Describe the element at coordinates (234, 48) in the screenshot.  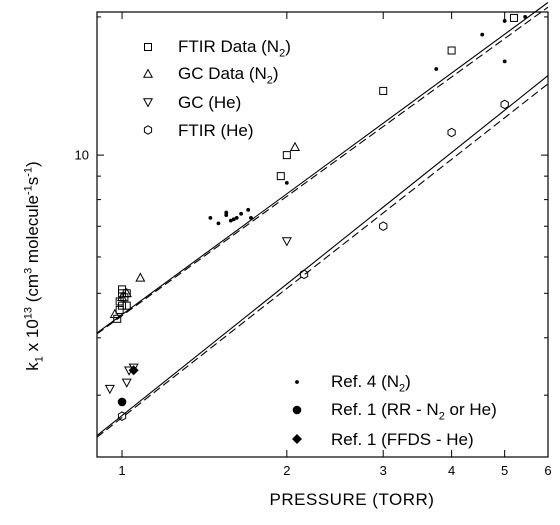
I see `legend-label-ftir-n2: FTIR Data (N2)` at that location.